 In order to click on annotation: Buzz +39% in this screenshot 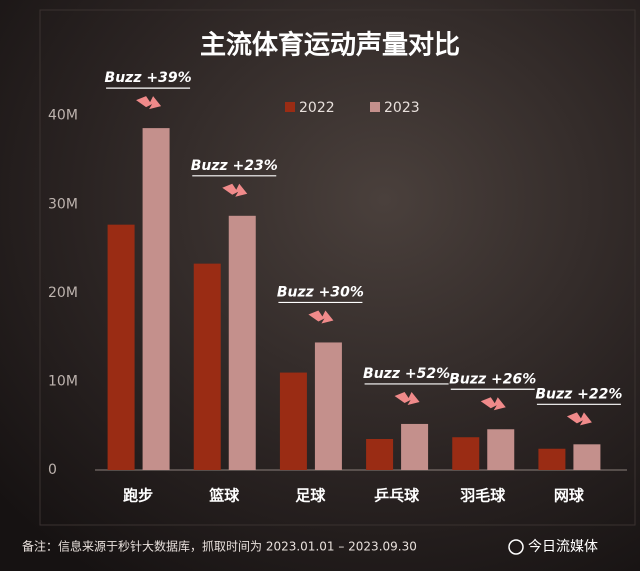, I will do `click(148, 78)`.